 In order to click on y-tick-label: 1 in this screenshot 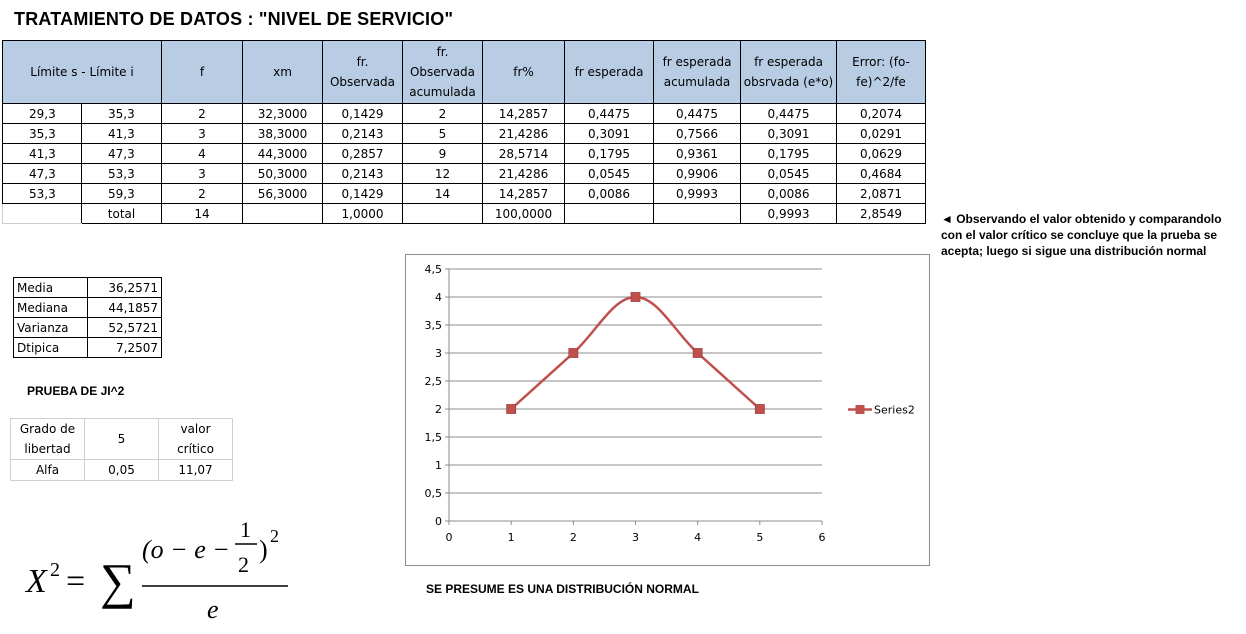, I will do `click(438, 465)`.